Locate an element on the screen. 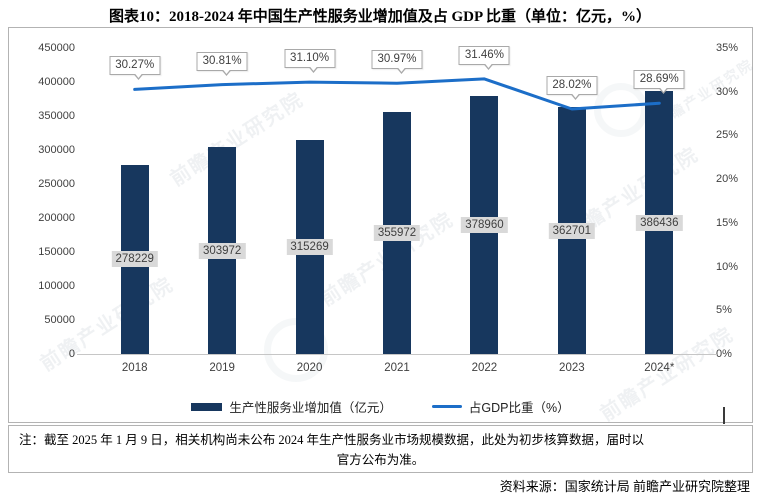 Image resolution: width=760 pixels, height=494 pixels. legend-bar-label: 生产性服务业增加值（亿元） is located at coordinates (310, 408).